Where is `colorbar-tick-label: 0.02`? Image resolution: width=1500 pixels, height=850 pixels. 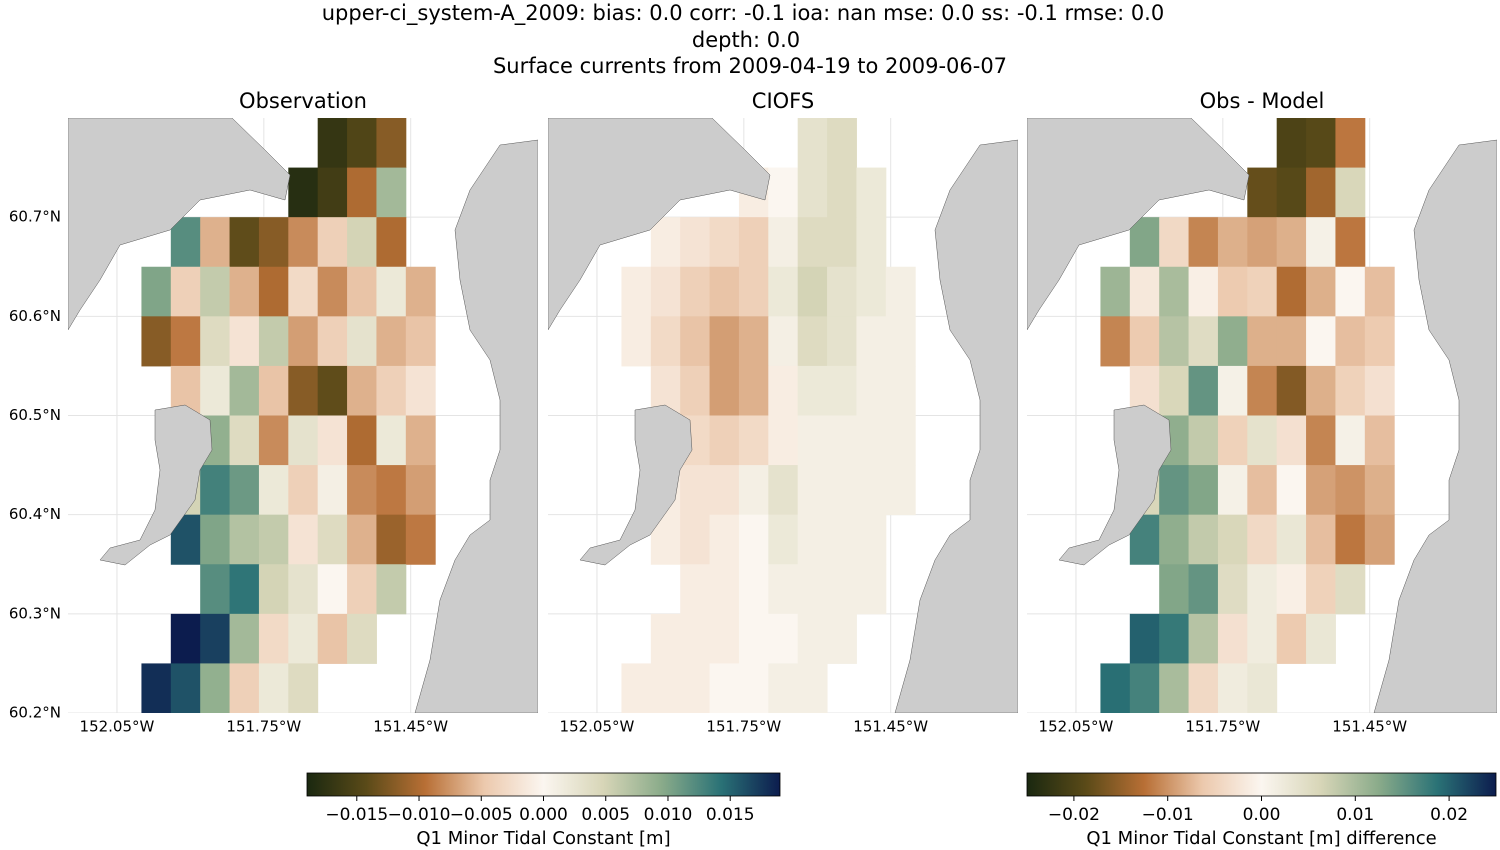 colorbar-tick-label: 0.02 is located at coordinates (1449, 815).